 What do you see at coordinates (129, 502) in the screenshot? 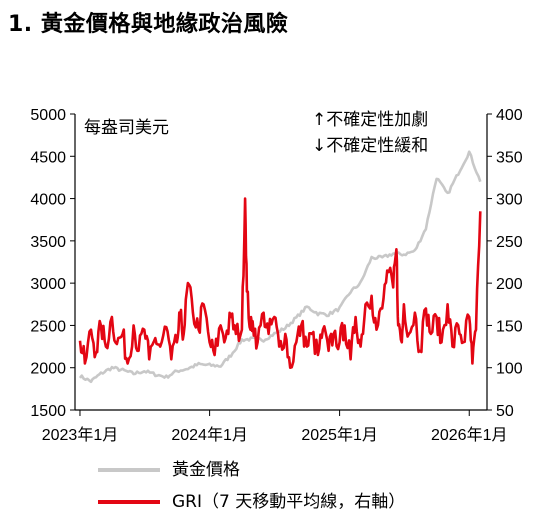
I see `legend-swatch-gri` at bounding box center [129, 502].